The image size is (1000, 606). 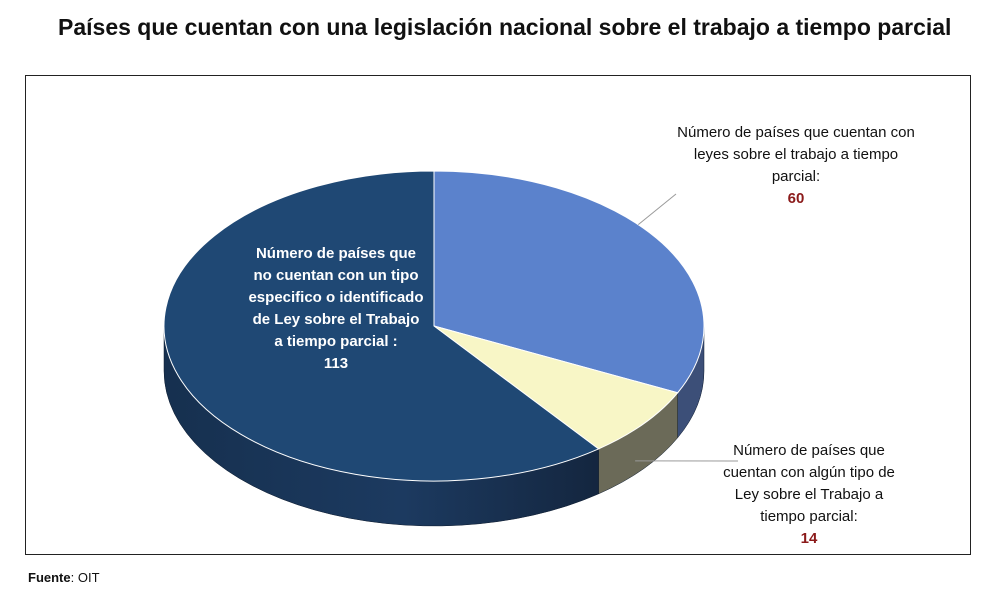 I want to click on slice-value-some-law: 14, so click(x=809, y=538).